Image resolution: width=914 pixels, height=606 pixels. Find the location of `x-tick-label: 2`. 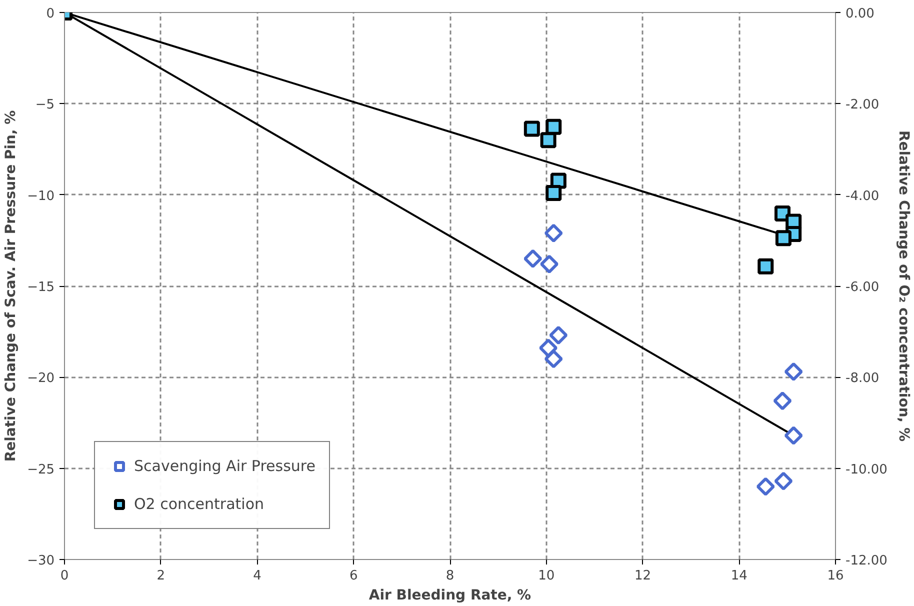

x-tick-label: 2 is located at coordinates (161, 576).